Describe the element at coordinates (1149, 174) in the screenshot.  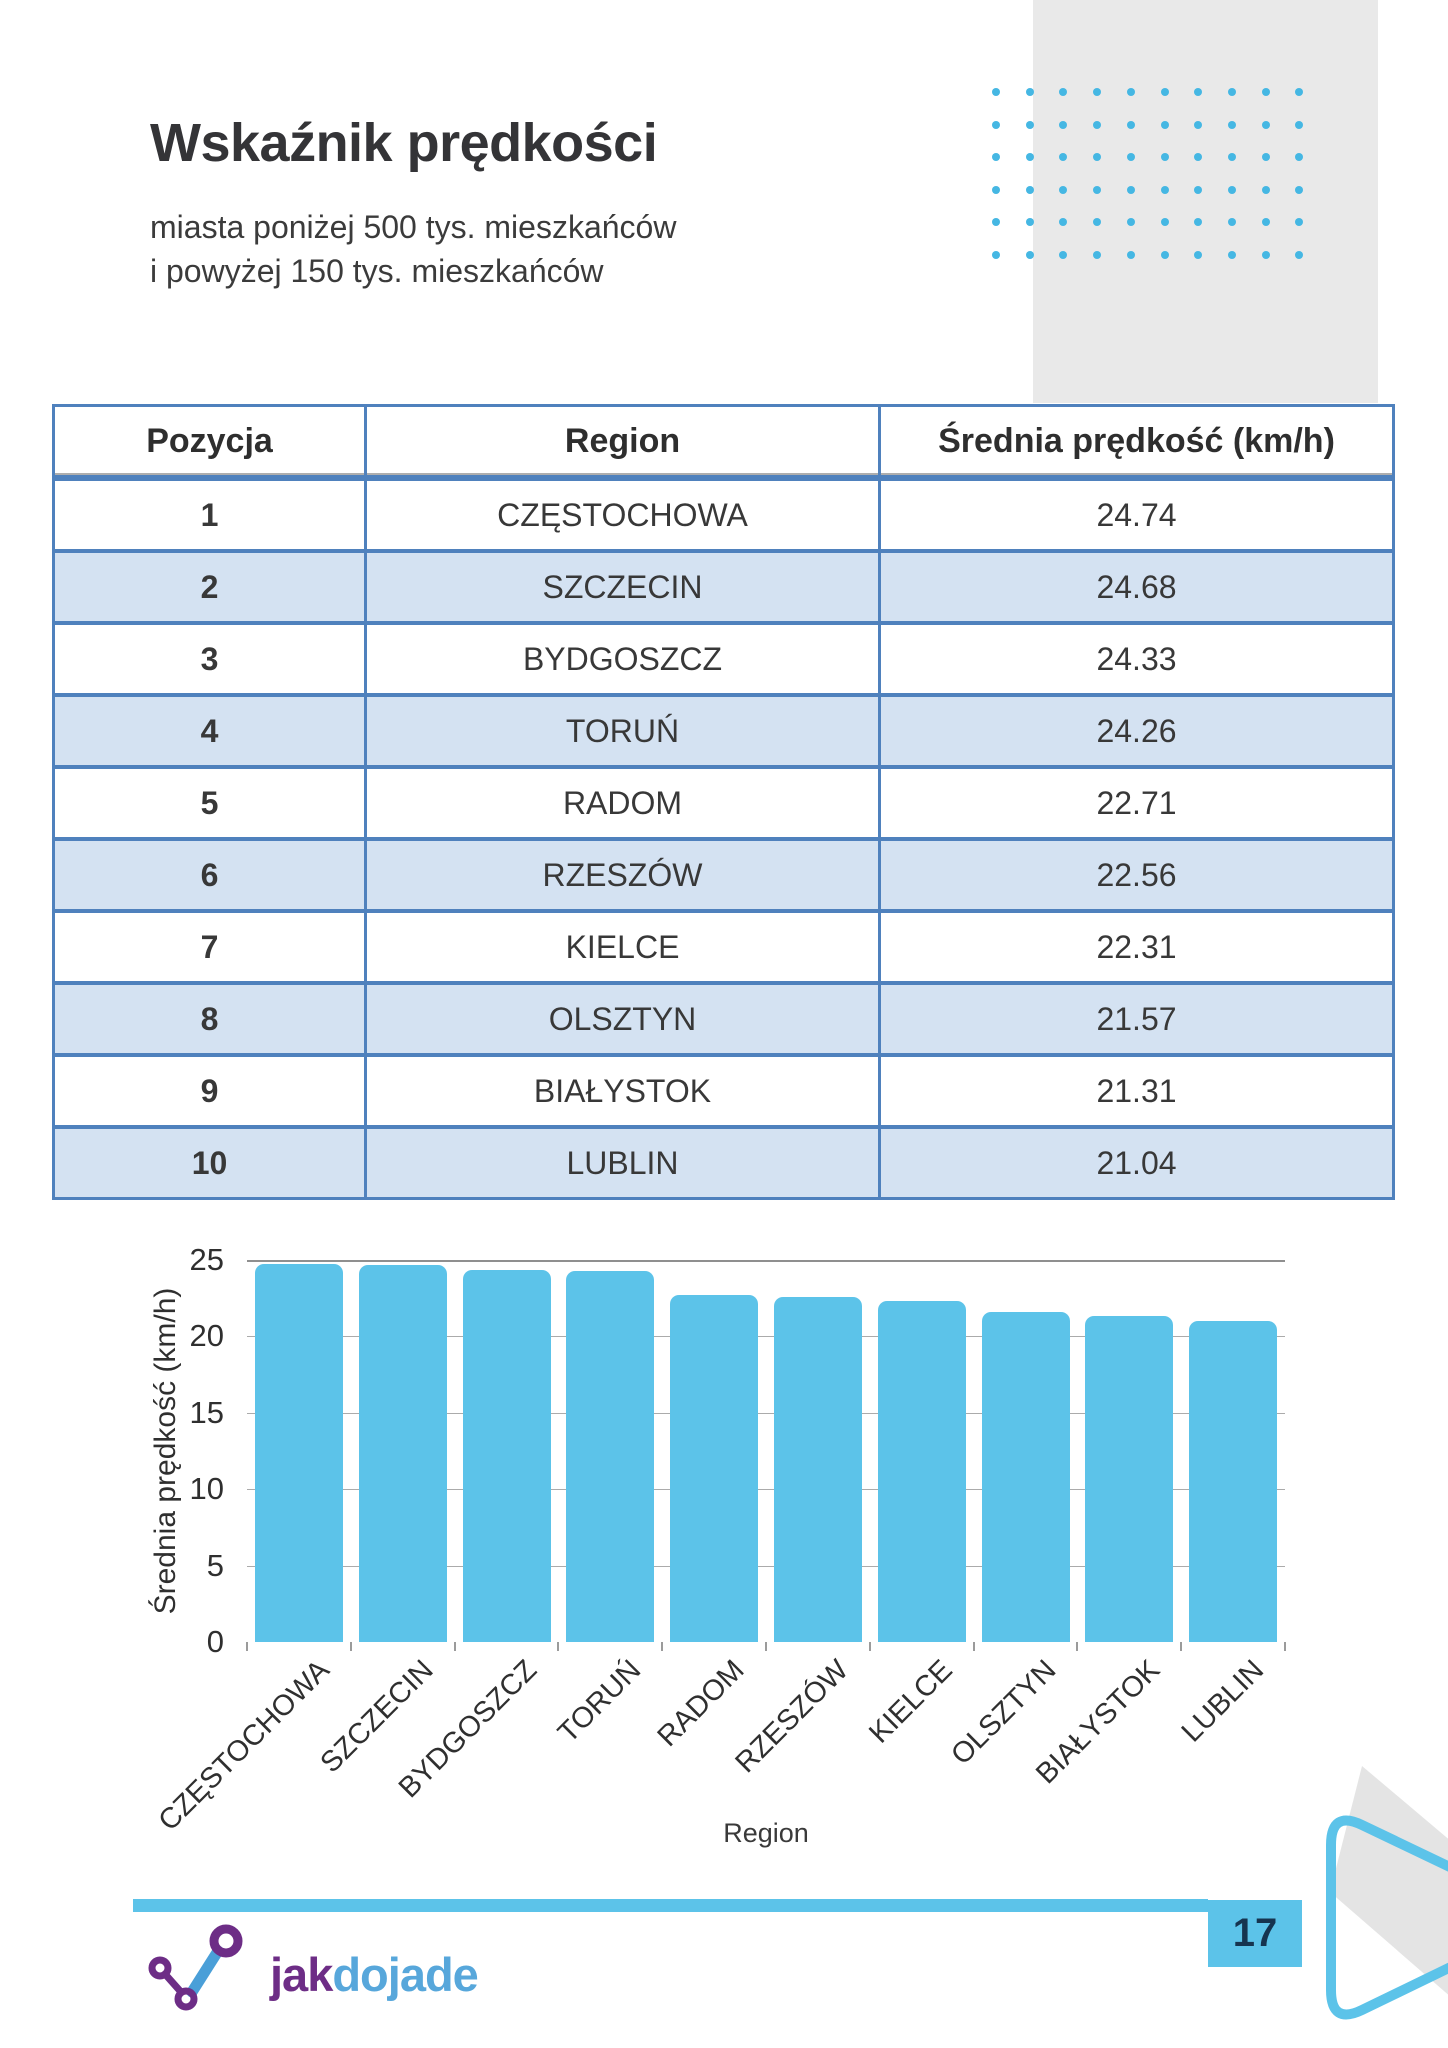
I see `decor-dots-grid` at that location.